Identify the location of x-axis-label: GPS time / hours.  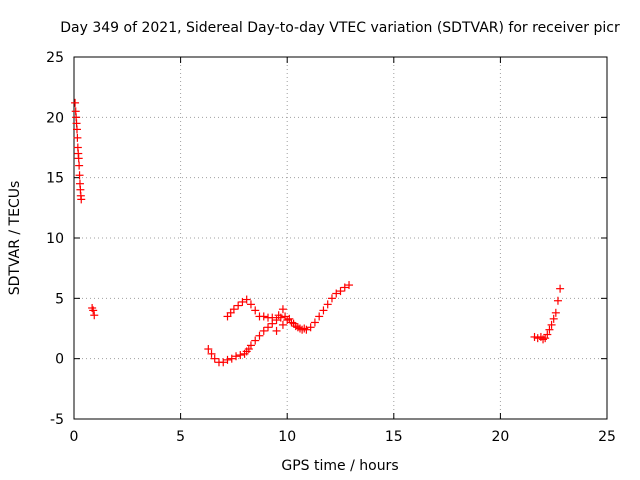
(339, 466).